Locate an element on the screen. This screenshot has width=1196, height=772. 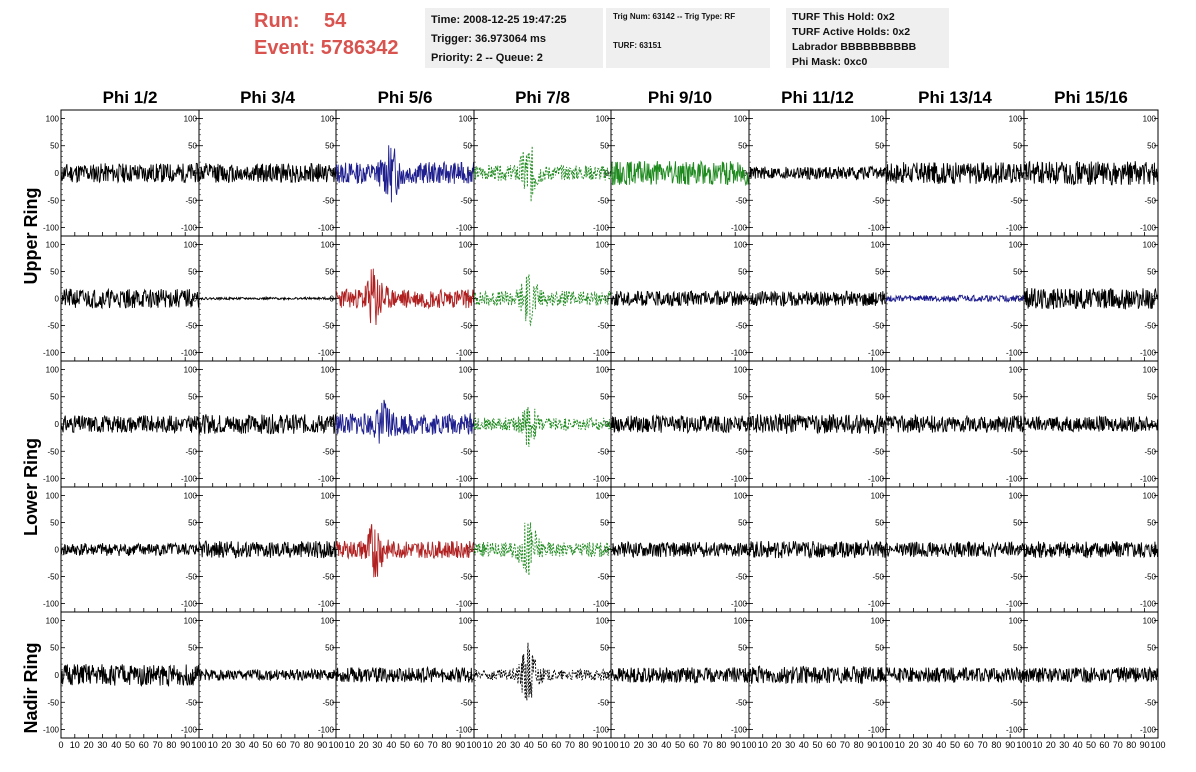
x-tick-label: 60 is located at coordinates (556, 745).